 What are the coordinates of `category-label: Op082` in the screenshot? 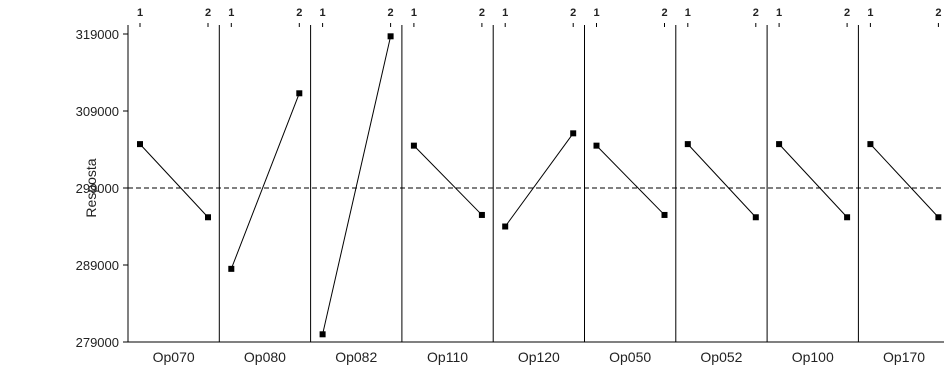 It's located at (356, 357).